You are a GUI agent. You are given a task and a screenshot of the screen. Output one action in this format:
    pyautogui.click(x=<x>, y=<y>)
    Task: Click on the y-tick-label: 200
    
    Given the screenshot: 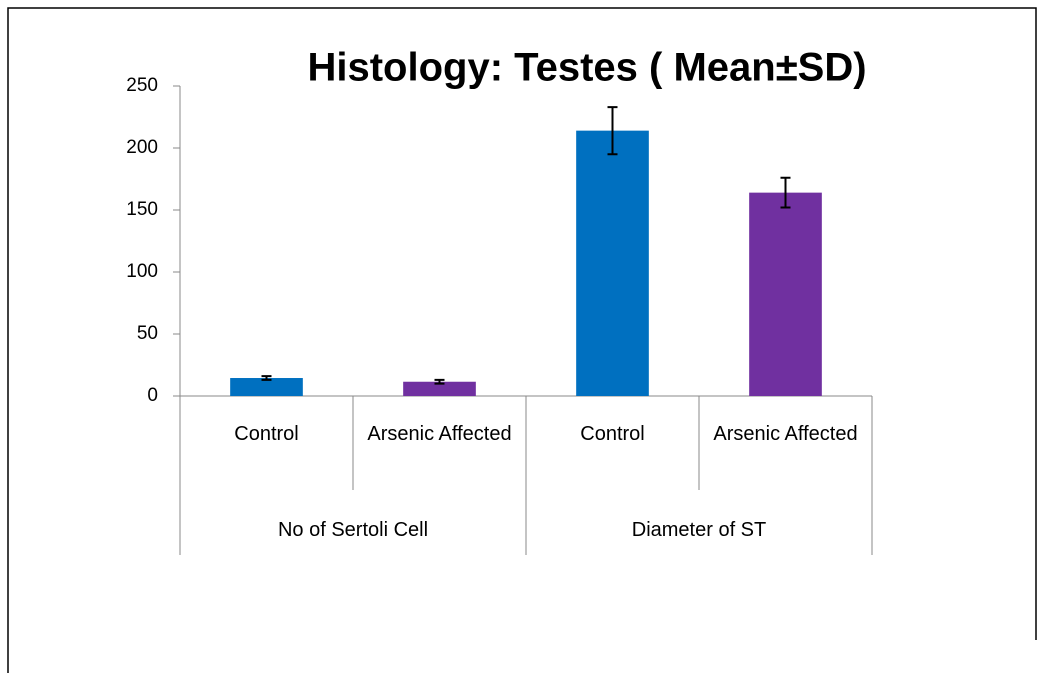 What is the action you would take?
    pyautogui.click(x=142, y=147)
    